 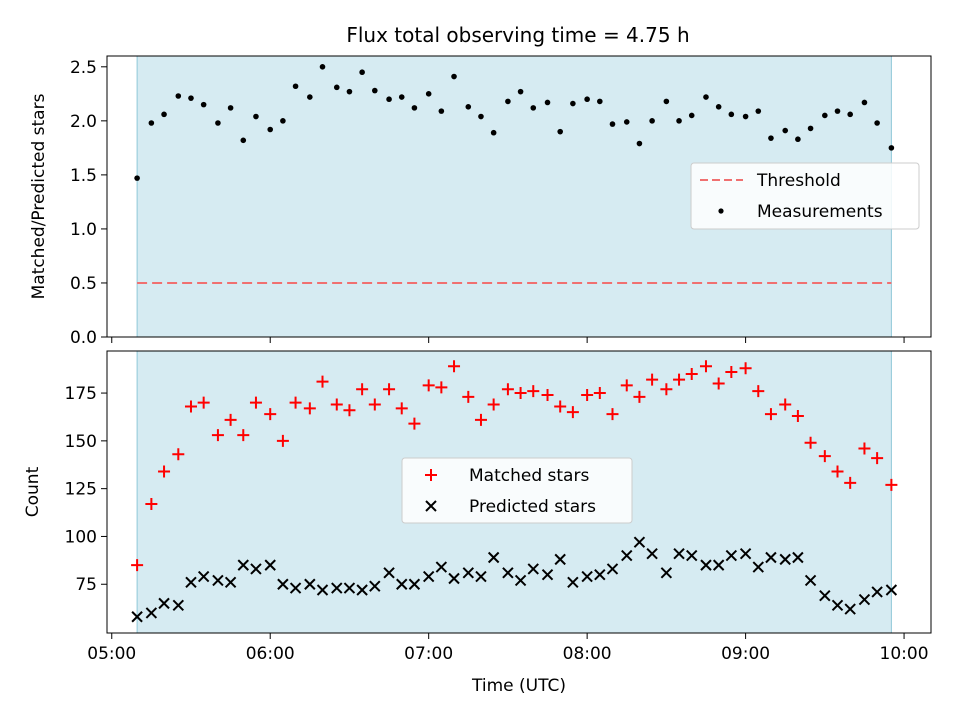 I want to click on bottom-y-tick-label: 125, so click(x=81, y=490).